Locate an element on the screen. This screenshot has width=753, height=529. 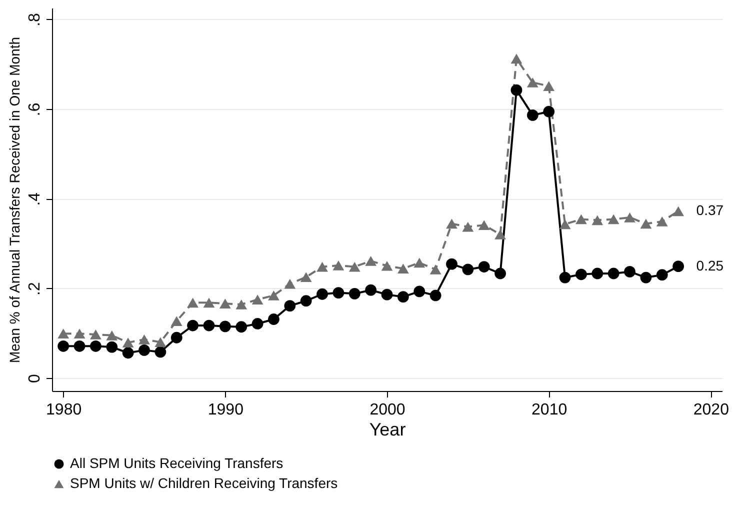
y-axis-title: Mean % of Annual Transfers Received in One Month is located at coordinates (14, 200).